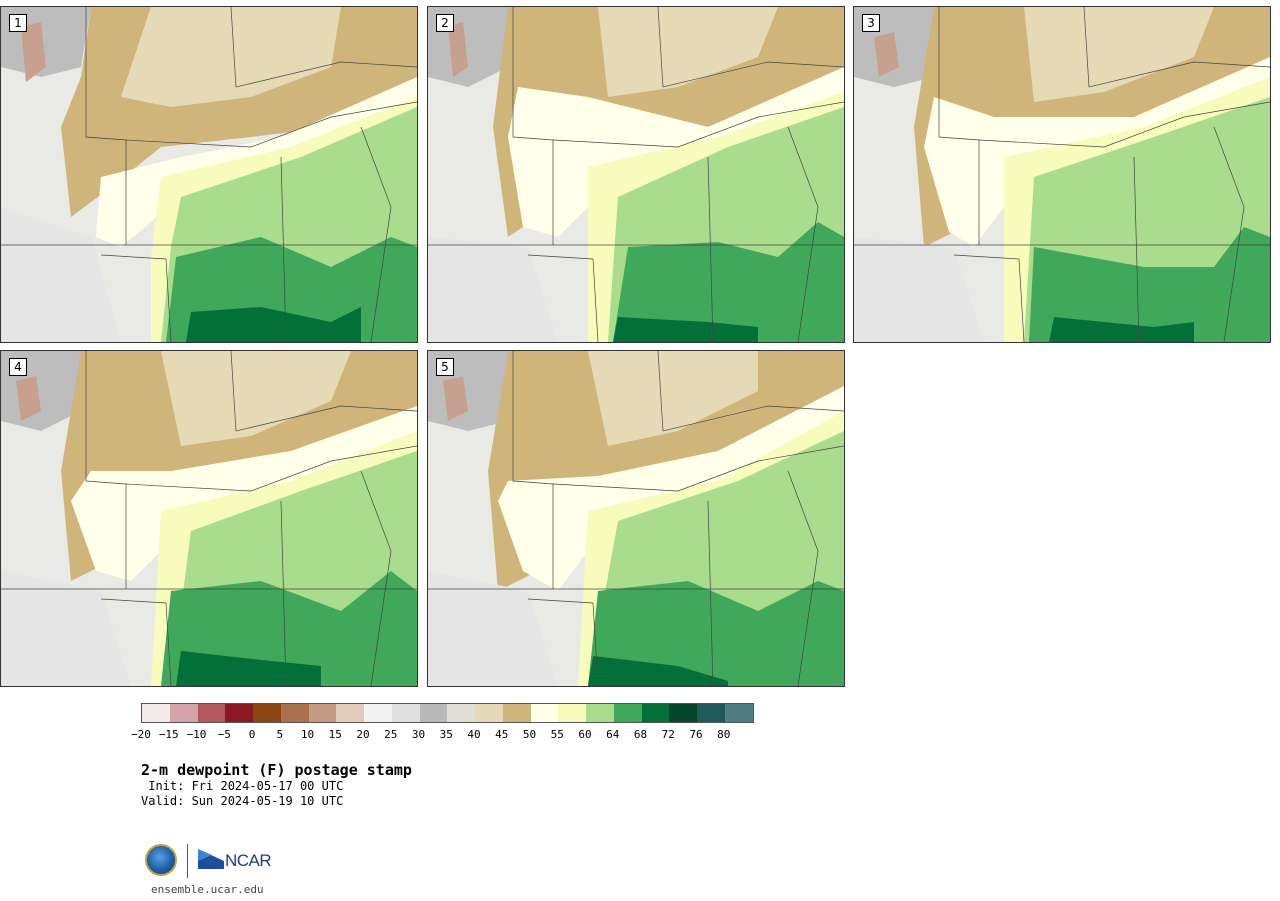  What do you see at coordinates (242, 801) in the screenshot?
I see `valid-time: Valid: Sun 2024-05-19 10 UTC` at bounding box center [242, 801].